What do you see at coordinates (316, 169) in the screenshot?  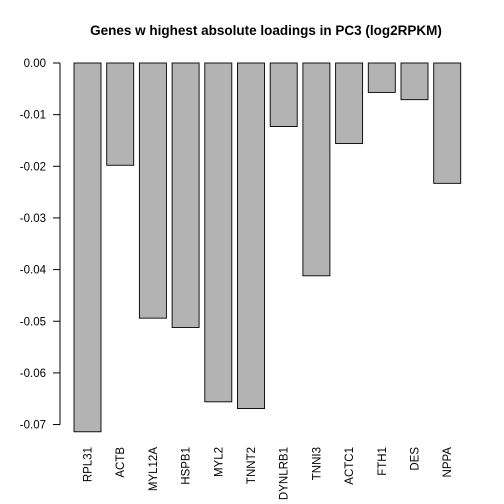 I see `bar-tnni3` at bounding box center [316, 169].